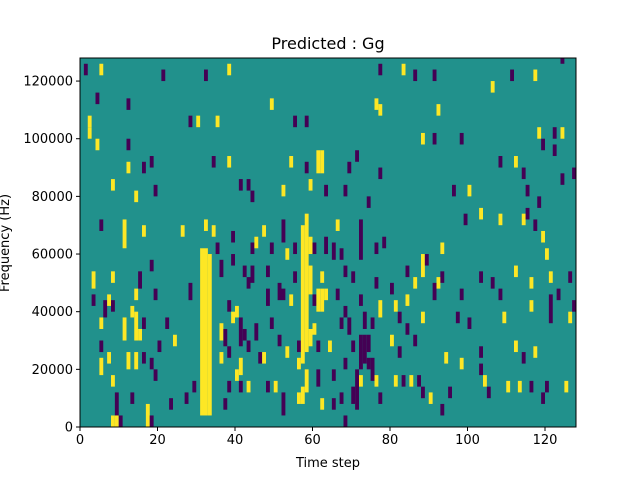 Image resolution: width=640 pixels, height=484 pixels. I want to click on y-tick-label: 60000, so click(52, 255).